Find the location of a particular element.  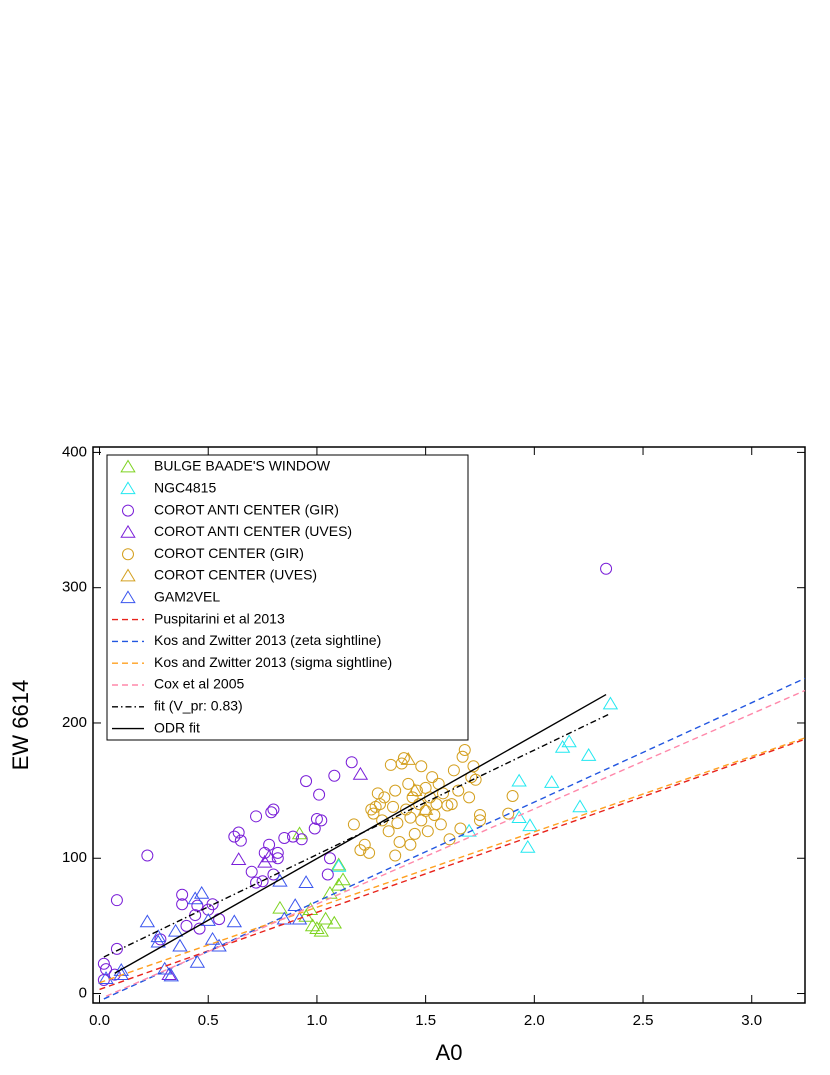

legend-label: GAM2VEL is located at coordinates (187, 597).